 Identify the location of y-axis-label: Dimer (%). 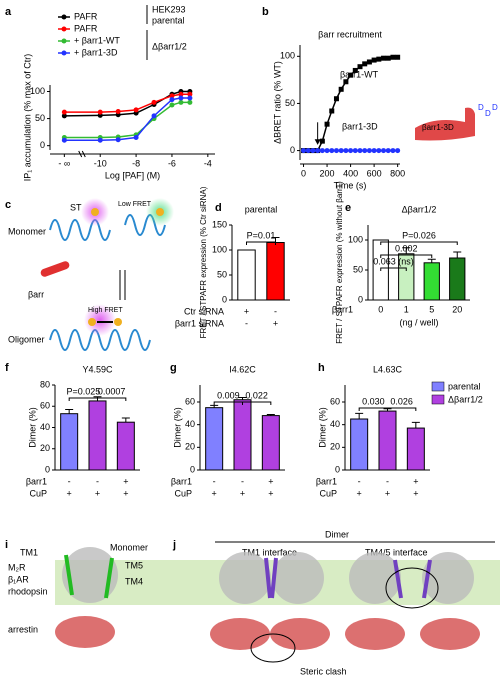
(32, 427).